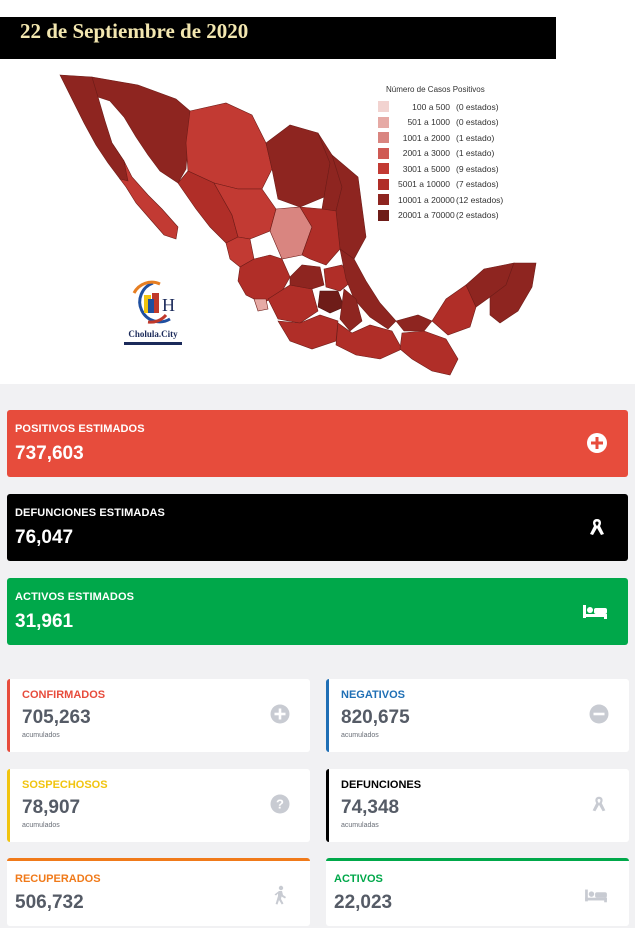 The height and width of the screenshot is (928, 635). What do you see at coordinates (599, 714) in the screenshot?
I see `minus-circle-icon` at bounding box center [599, 714].